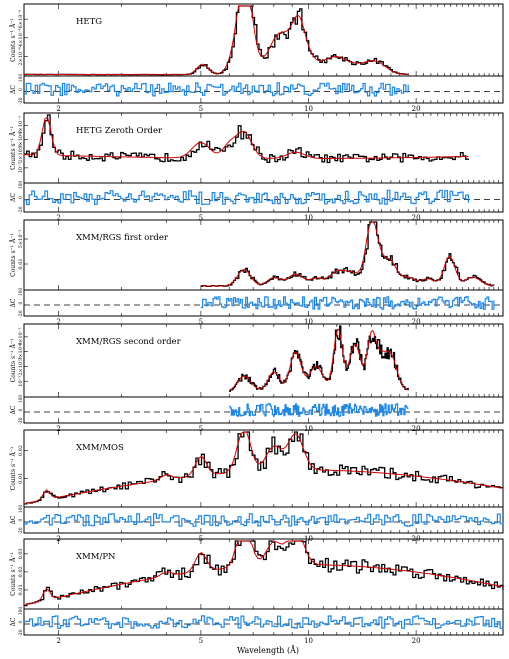 The height and width of the screenshot is (659, 509). I want to click on y-tick-label: 5×10⁻³, so click(21, 239).